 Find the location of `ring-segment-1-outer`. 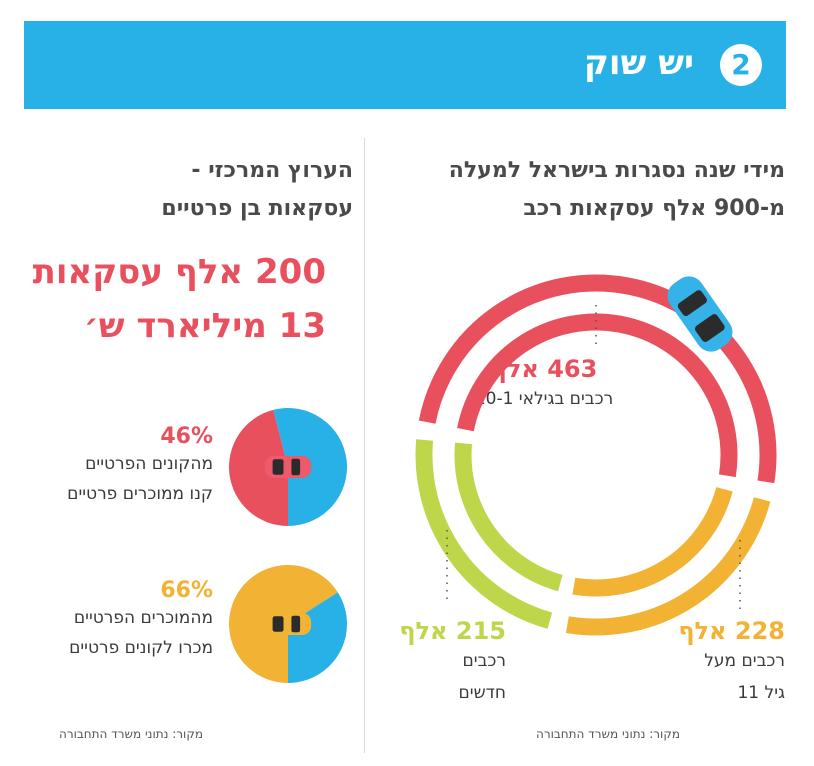

ring-segment-1-outer is located at coordinates (668, 566).